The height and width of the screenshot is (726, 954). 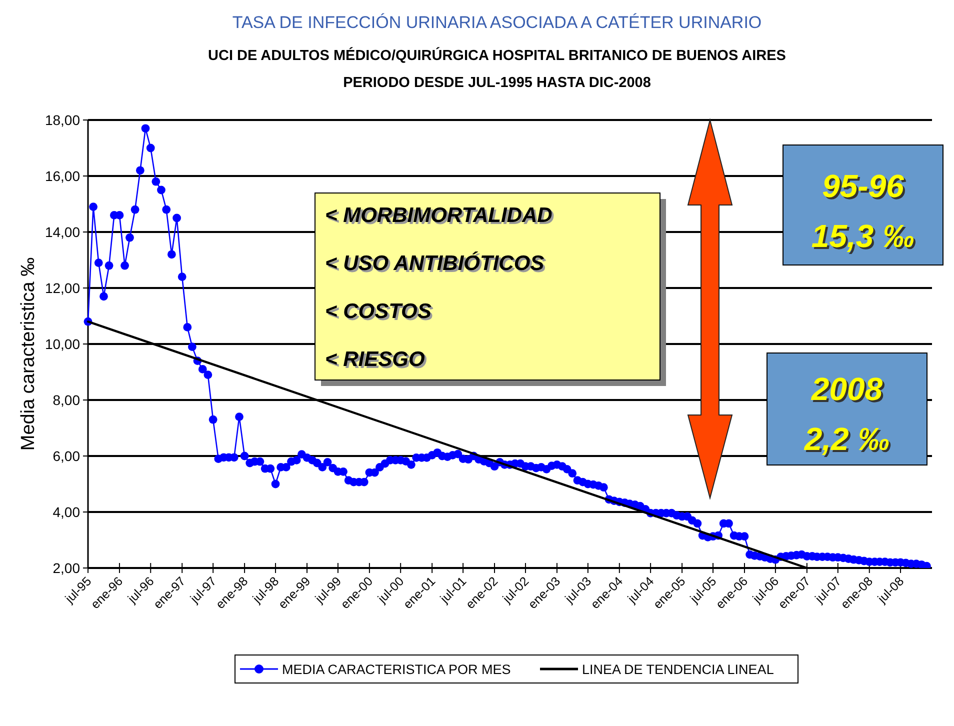 I want to click on y-tick-label: 16,00, so click(x=62, y=176).